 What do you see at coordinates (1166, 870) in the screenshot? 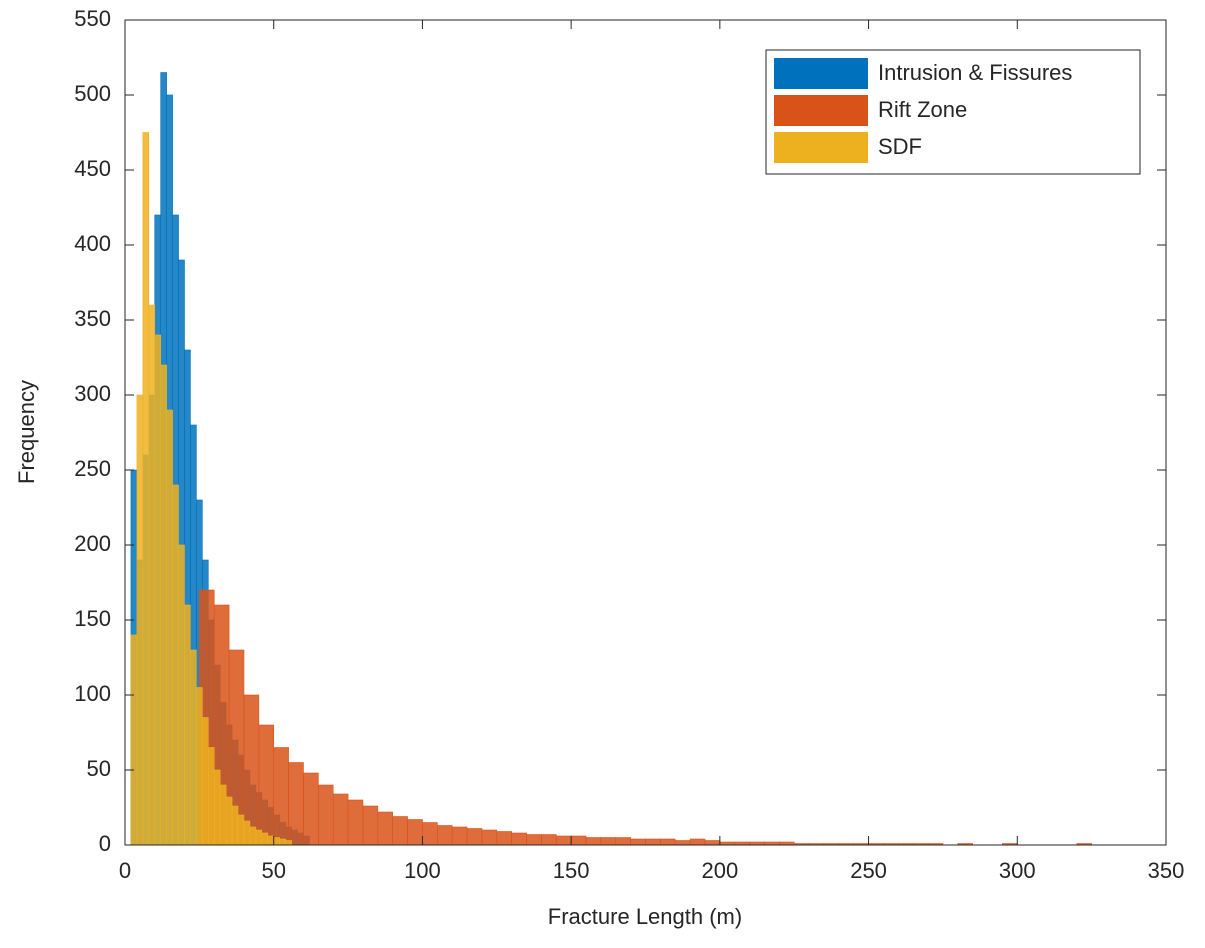
I see `x-tick-label: 350` at bounding box center [1166, 870].